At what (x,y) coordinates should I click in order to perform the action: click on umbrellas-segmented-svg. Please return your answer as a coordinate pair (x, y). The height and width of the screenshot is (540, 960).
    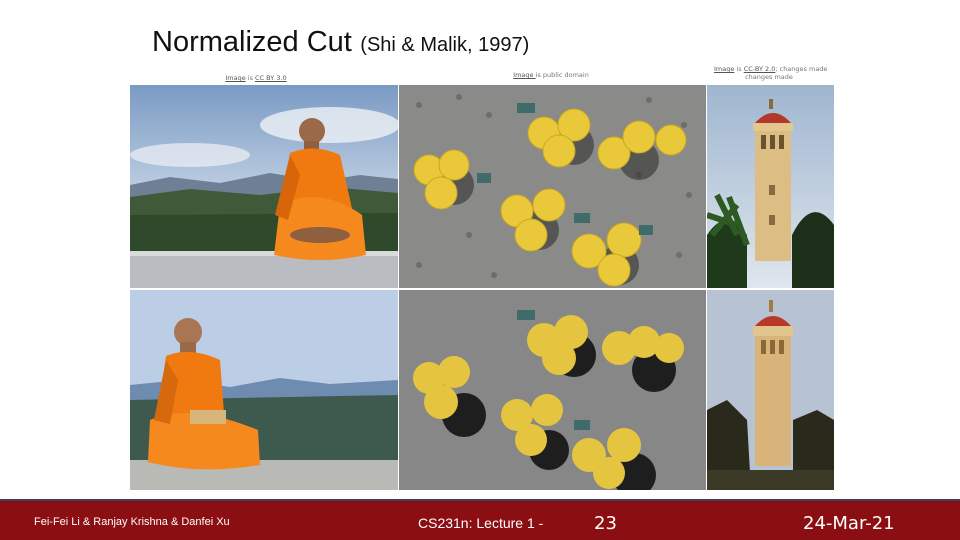
    Looking at the image, I should click on (552, 390).